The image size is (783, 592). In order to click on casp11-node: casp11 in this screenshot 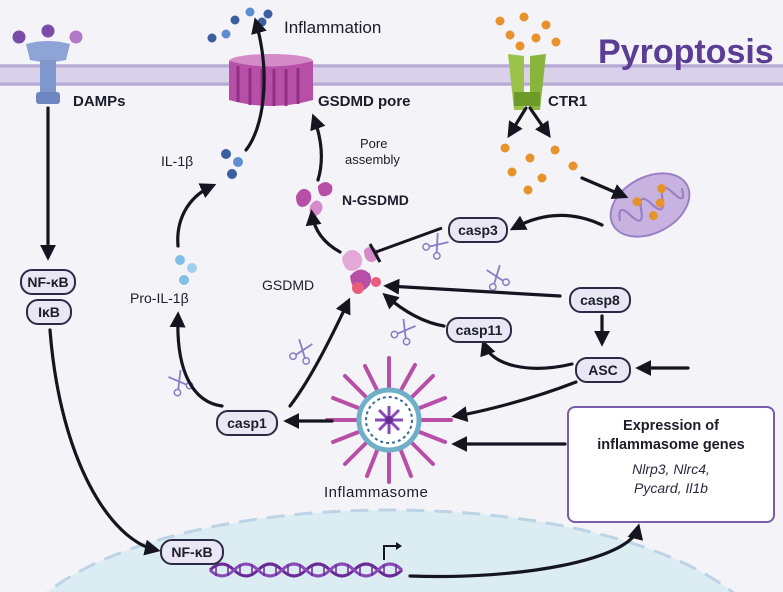, I will do `click(479, 330)`.